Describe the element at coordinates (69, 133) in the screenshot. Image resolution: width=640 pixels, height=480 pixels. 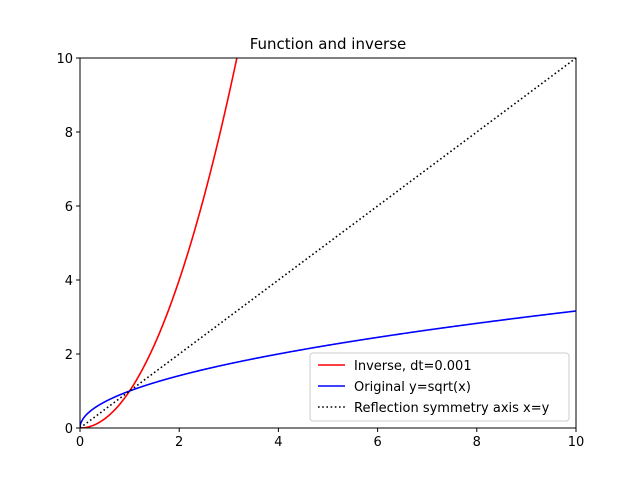
I see `y-tick-label: 8` at that location.